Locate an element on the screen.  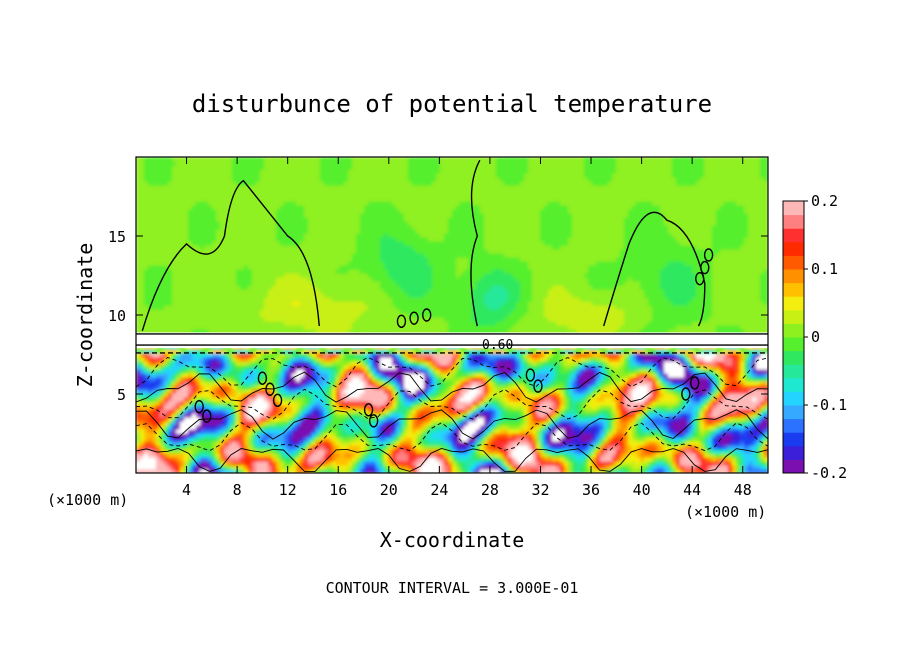
x-tick-label: 36 is located at coordinates (591, 490).